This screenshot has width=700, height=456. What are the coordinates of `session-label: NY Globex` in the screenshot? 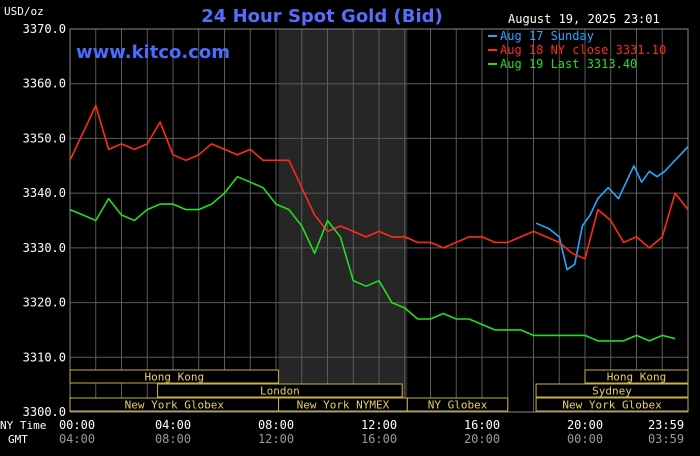 It's located at (458, 405).